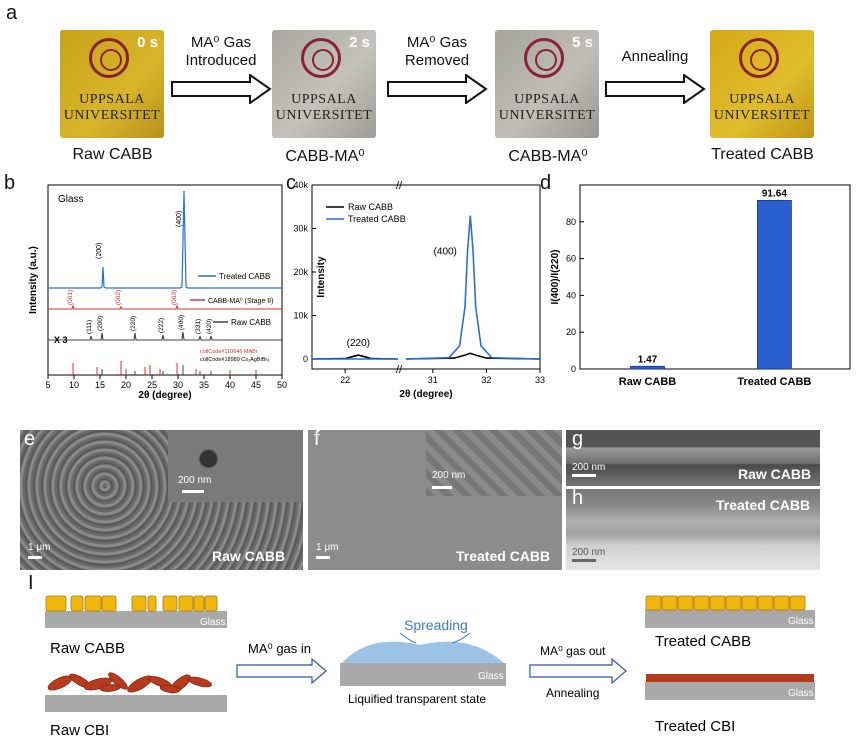 The image size is (865, 749). Describe the element at coordinates (174, 297) in the screenshot. I see `peak-label: (003)` at that location.